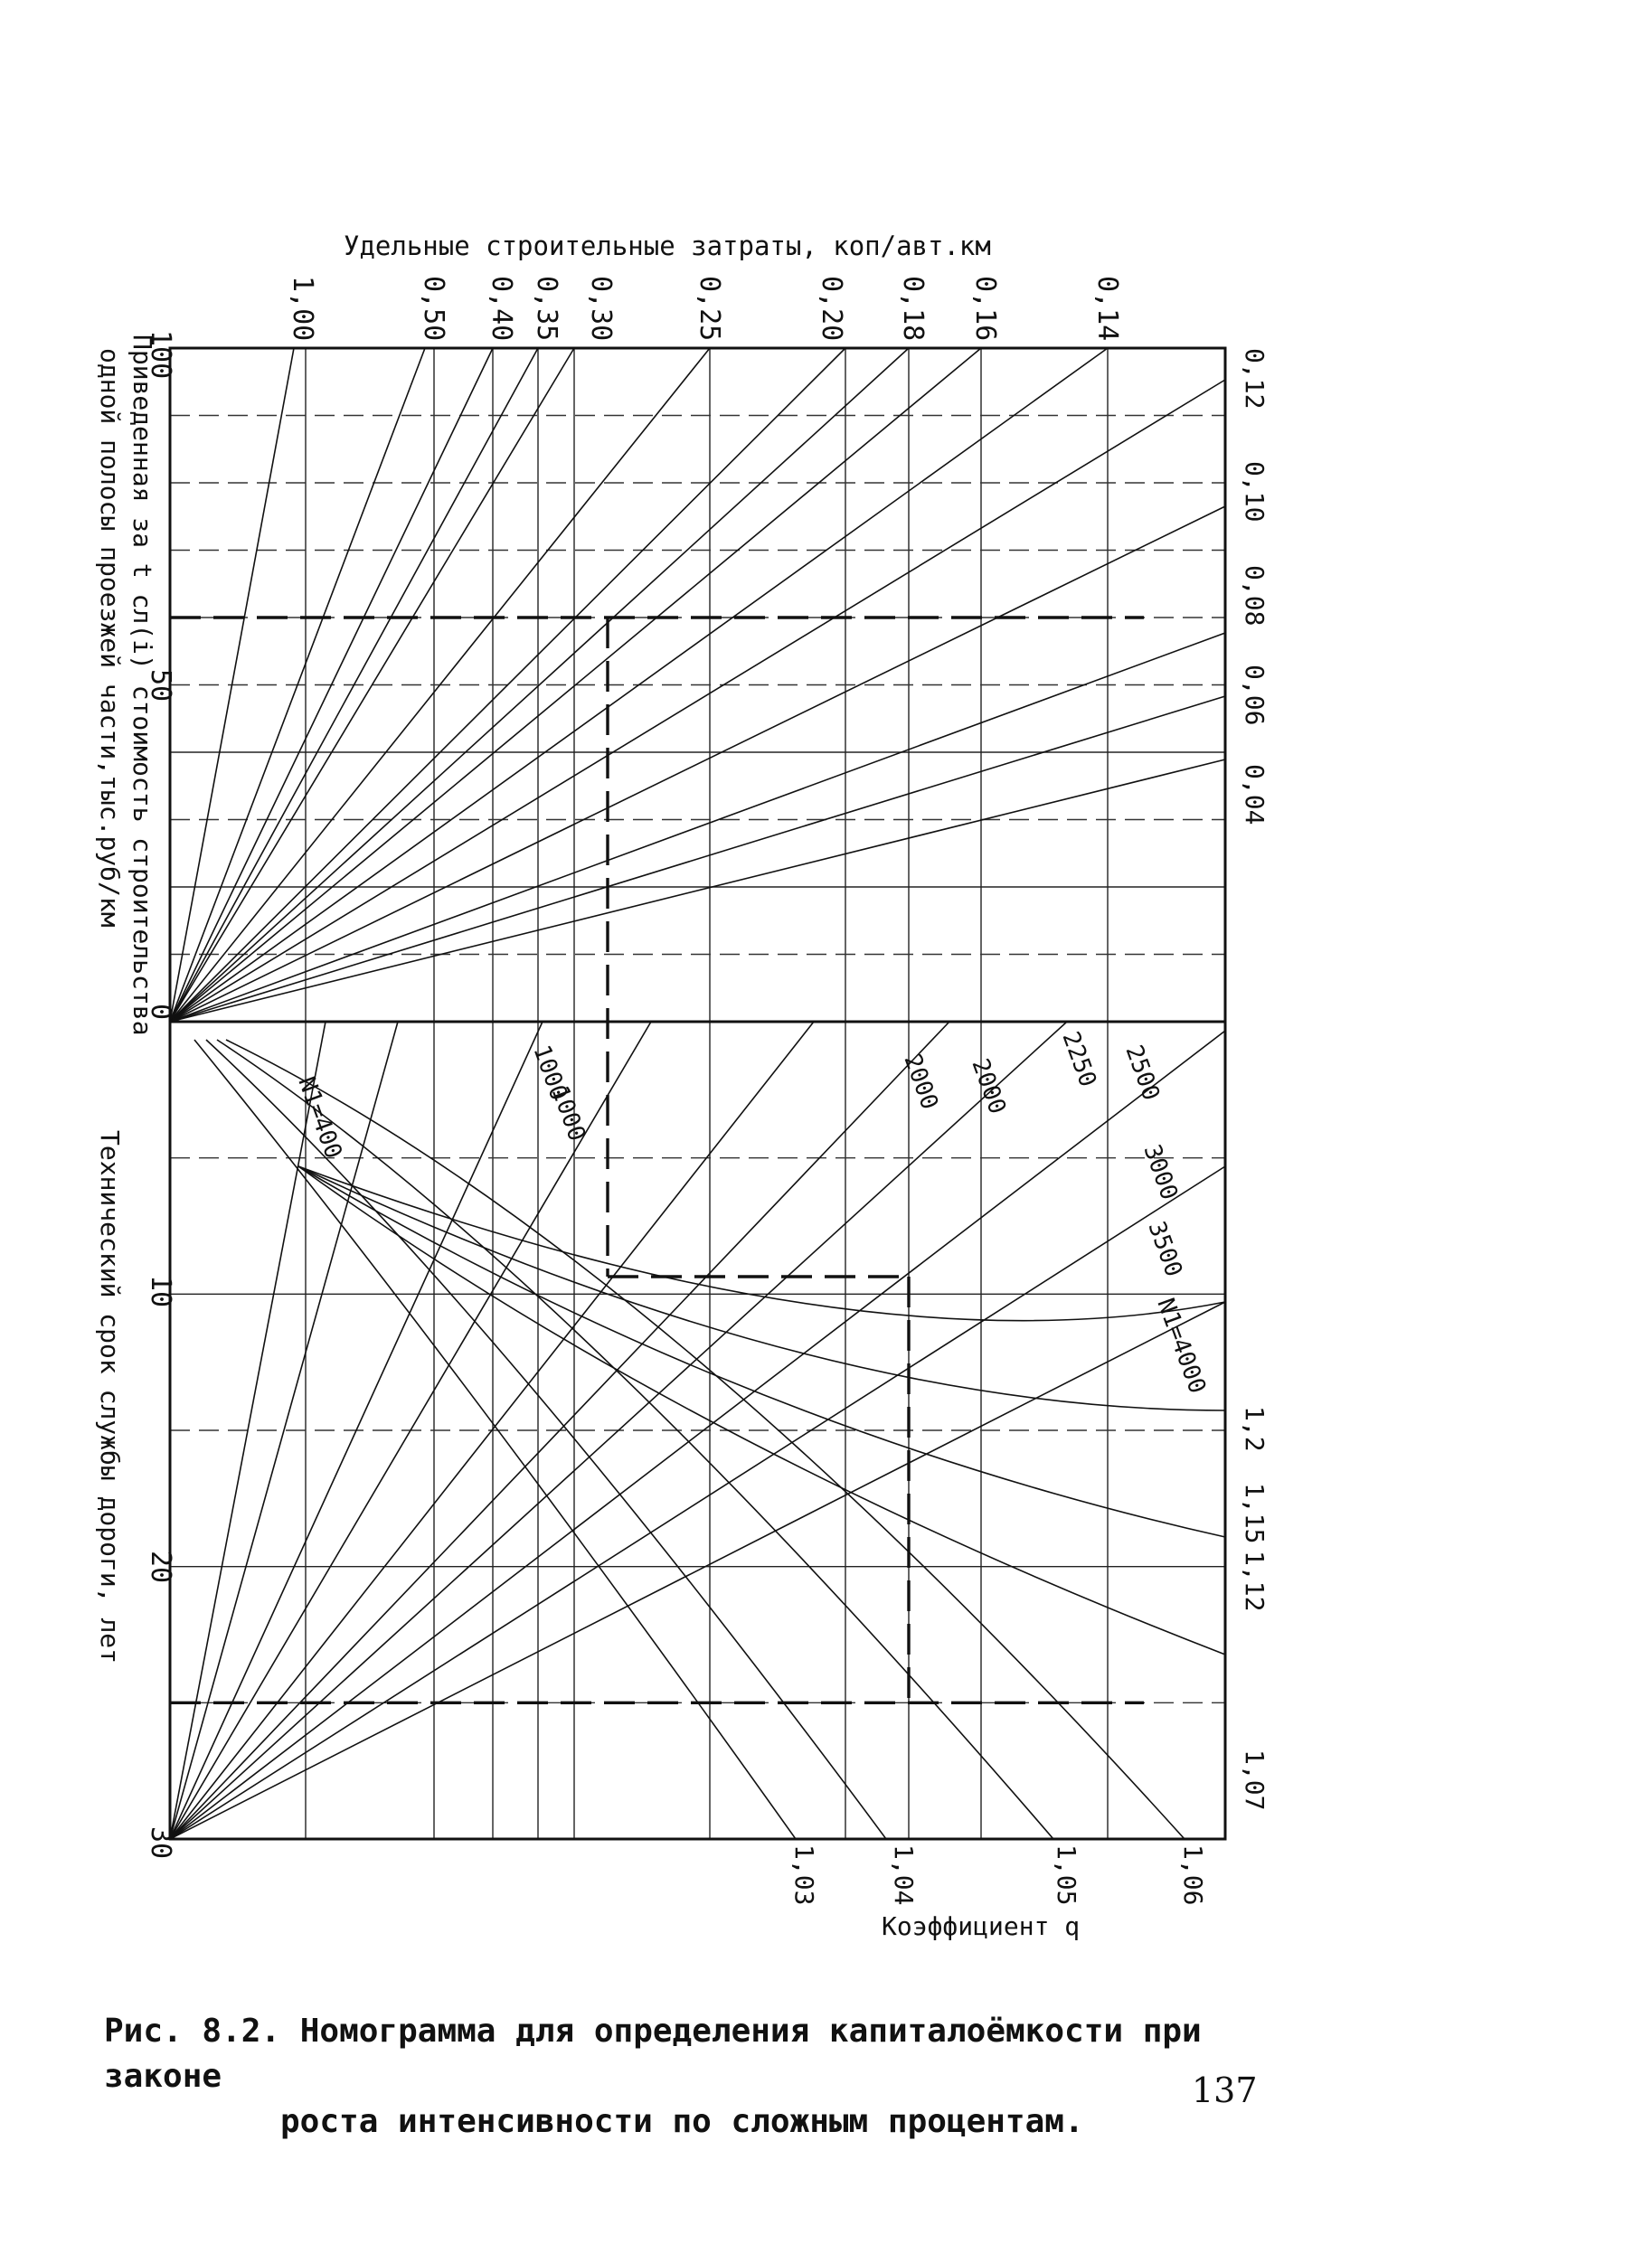 The image size is (1652, 2254). Describe the element at coordinates (160, 1291) in the screenshot. I see `left-lower-tick-0: 10` at that location.